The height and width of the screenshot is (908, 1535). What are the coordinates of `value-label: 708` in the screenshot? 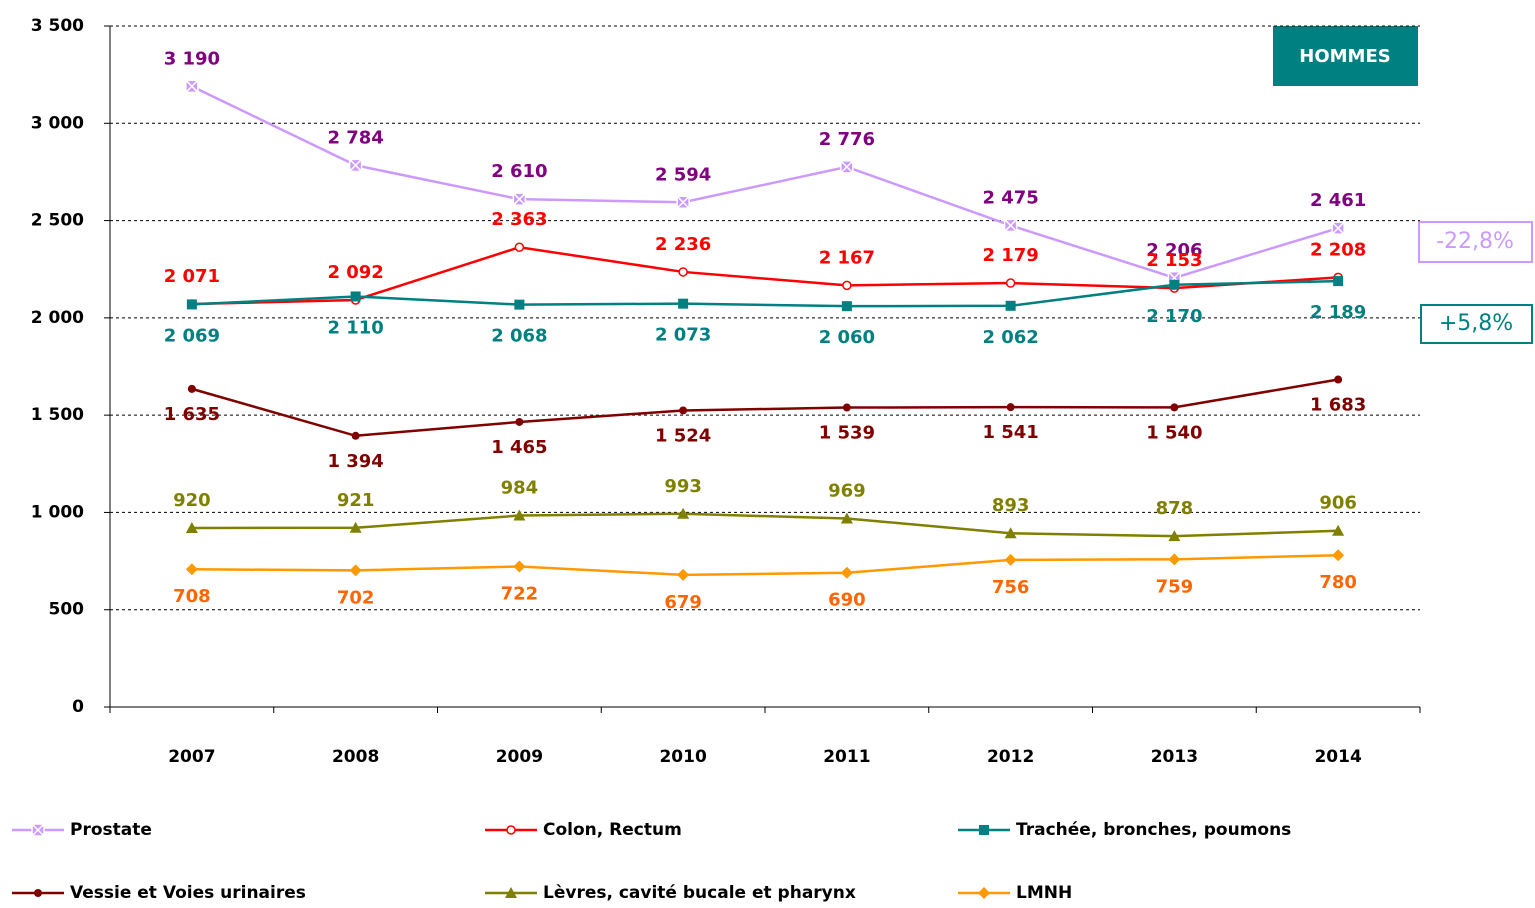 It's located at (192, 596).